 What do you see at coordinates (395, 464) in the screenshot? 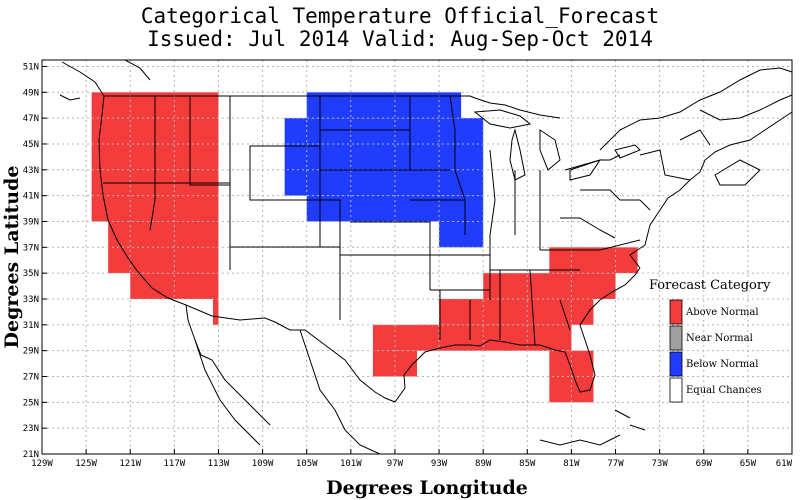
I see `x-tick-label: 97W` at bounding box center [395, 464].